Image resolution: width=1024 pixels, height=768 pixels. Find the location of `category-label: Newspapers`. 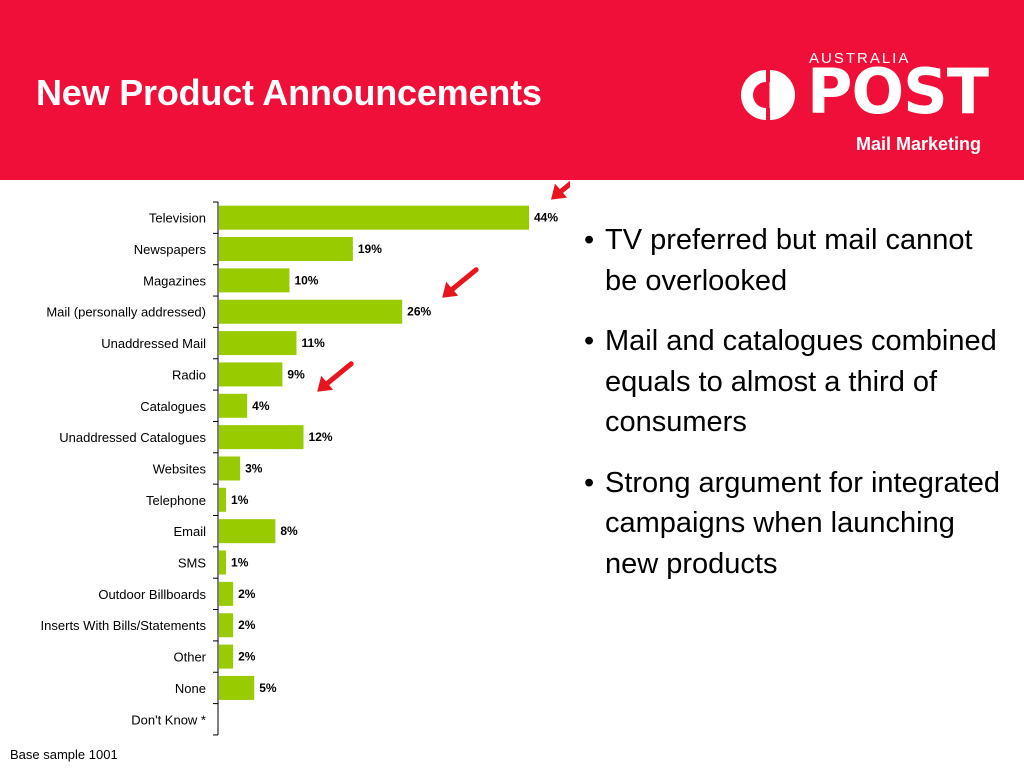

category-label: Newspapers is located at coordinates (170, 249).